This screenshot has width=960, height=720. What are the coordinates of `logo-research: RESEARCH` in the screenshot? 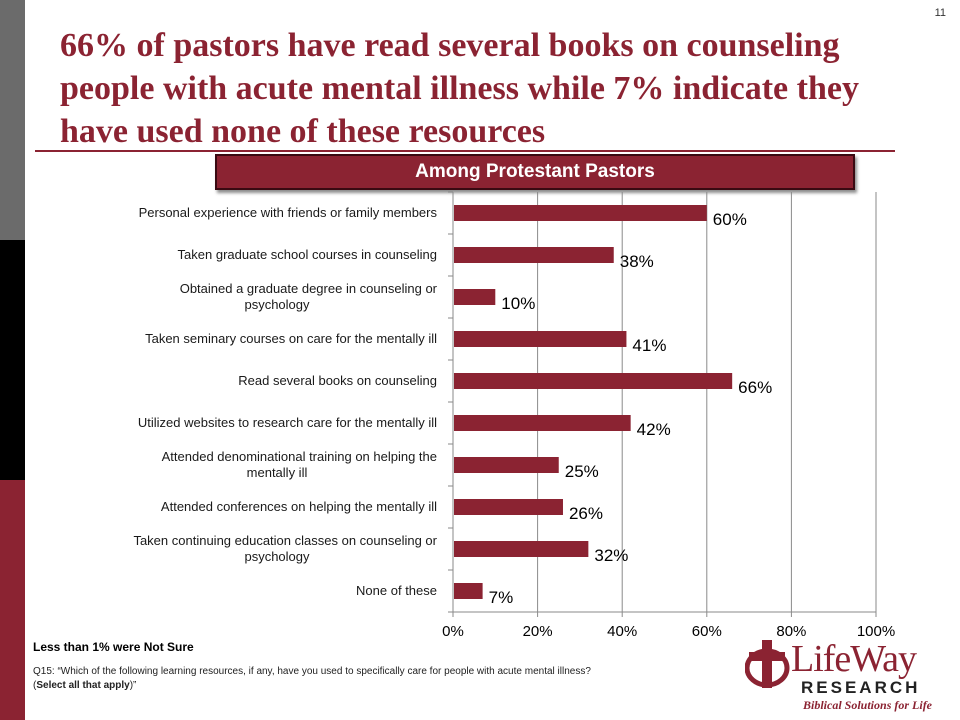 It's located at (861, 687).